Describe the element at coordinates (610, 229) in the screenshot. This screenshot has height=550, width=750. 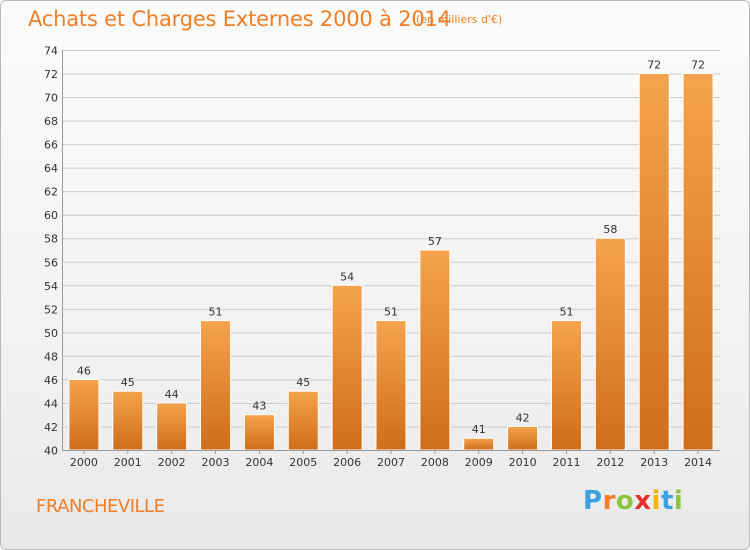
I see `bar-value-label: 58` at that location.